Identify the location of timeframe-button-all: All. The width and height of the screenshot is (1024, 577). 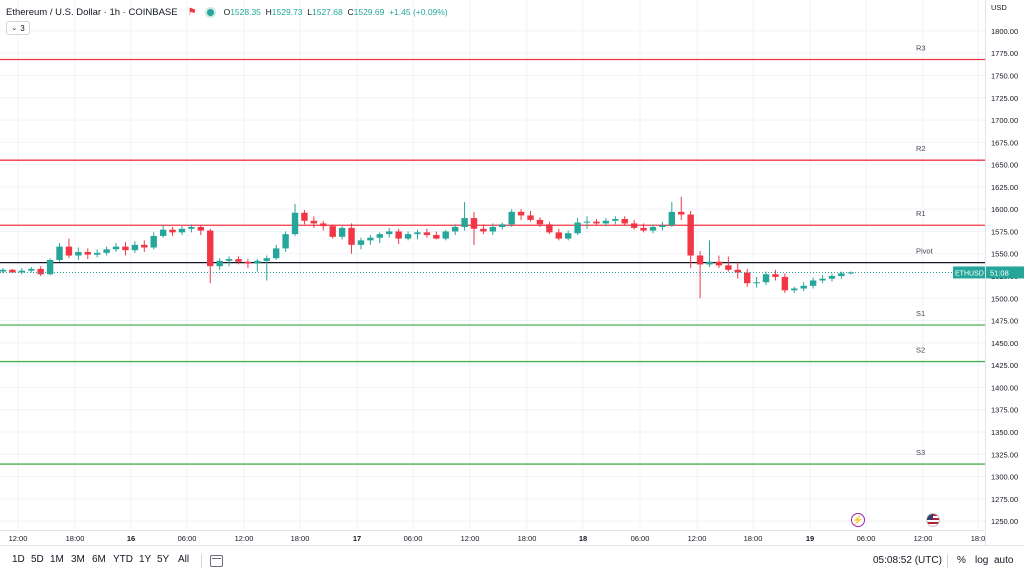
(184, 559).